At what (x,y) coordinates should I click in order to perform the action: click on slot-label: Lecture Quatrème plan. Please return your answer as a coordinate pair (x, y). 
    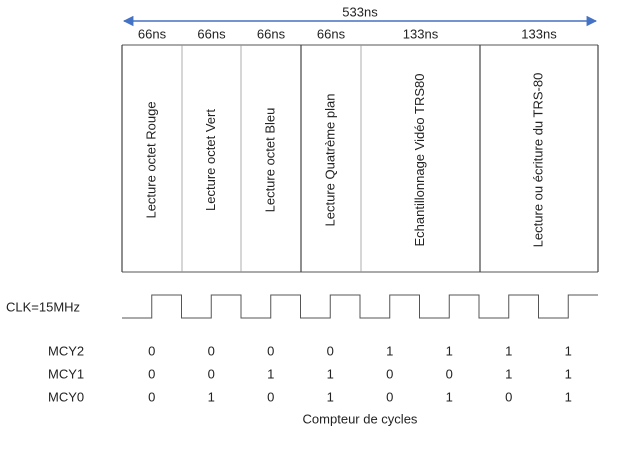
    Looking at the image, I should click on (329, 160).